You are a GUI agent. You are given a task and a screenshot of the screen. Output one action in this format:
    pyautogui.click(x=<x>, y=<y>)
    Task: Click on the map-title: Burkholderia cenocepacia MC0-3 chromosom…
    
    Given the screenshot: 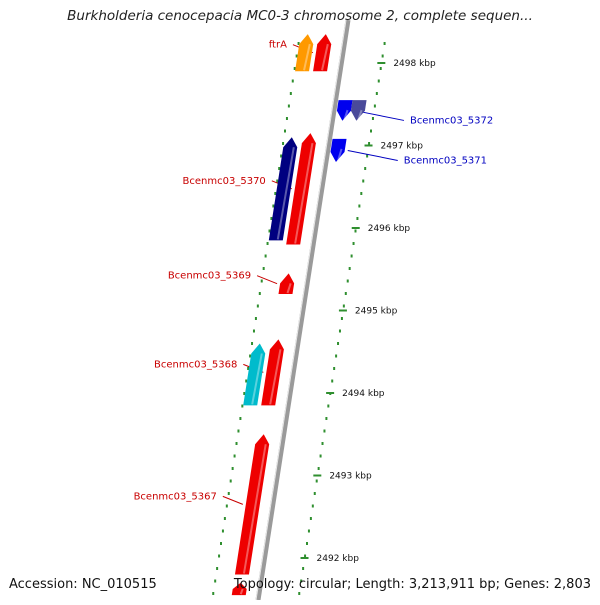 What is the action you would take?
    pyautogui.click(x=300, y=16)
    